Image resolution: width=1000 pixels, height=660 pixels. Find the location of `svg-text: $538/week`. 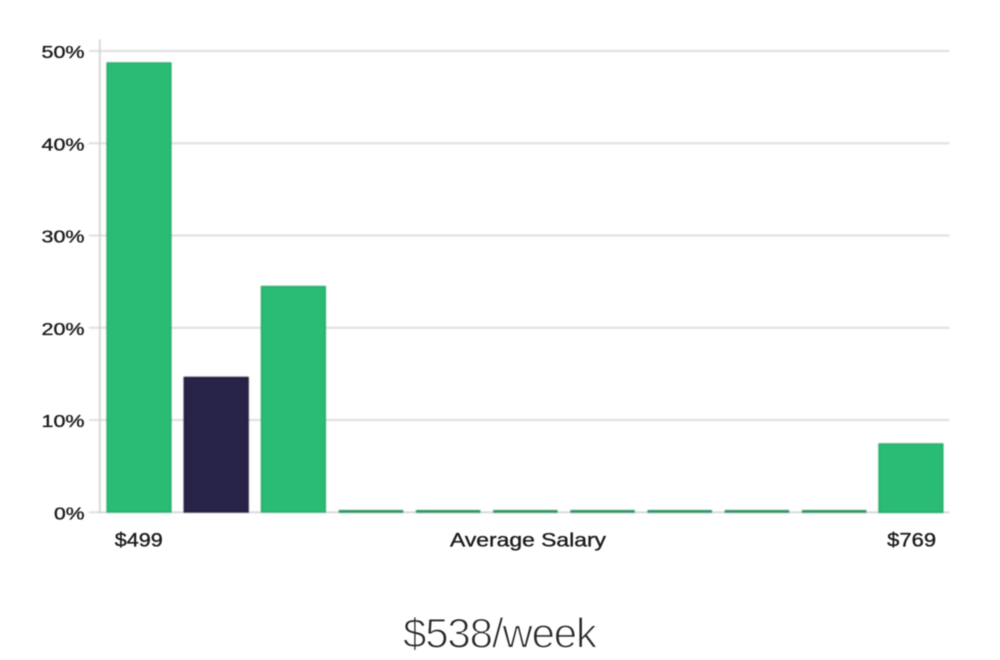

svg-text: $538/week is located at coordinates (500, 633).